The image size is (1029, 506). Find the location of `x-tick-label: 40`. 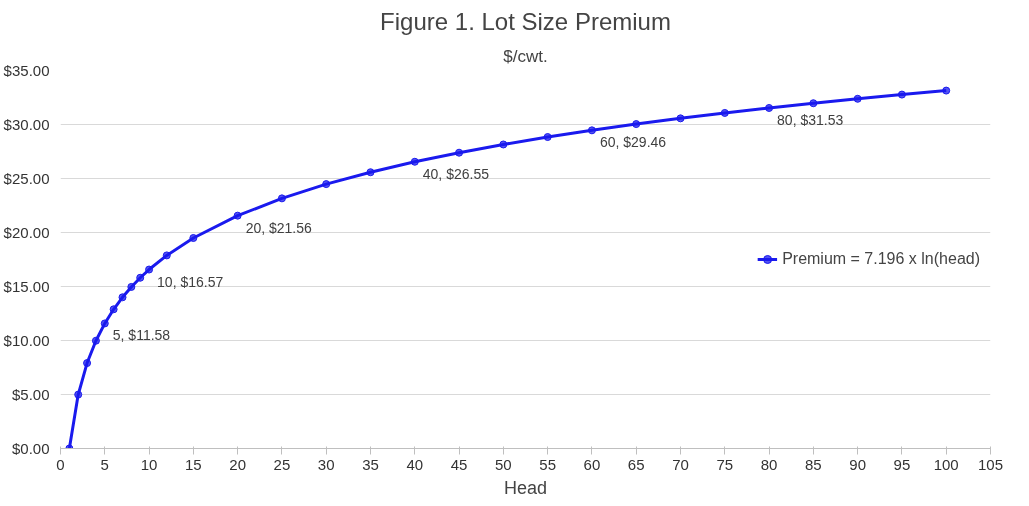

x-tick-label: 40 is located at coordinates (415, 464).